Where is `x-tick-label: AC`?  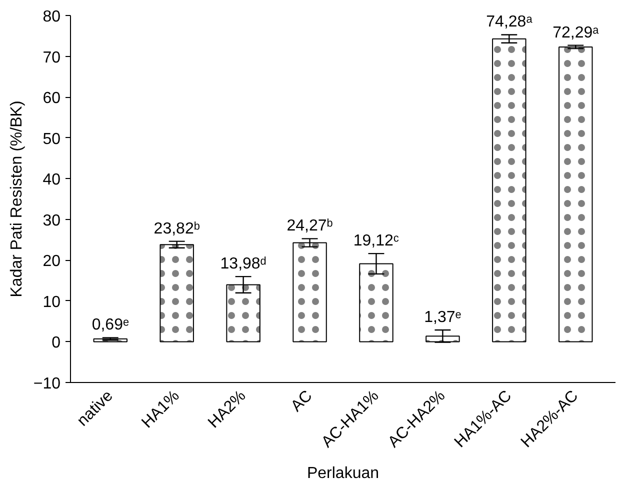
x-tick-label: AC is located at coordinates (302, 401).